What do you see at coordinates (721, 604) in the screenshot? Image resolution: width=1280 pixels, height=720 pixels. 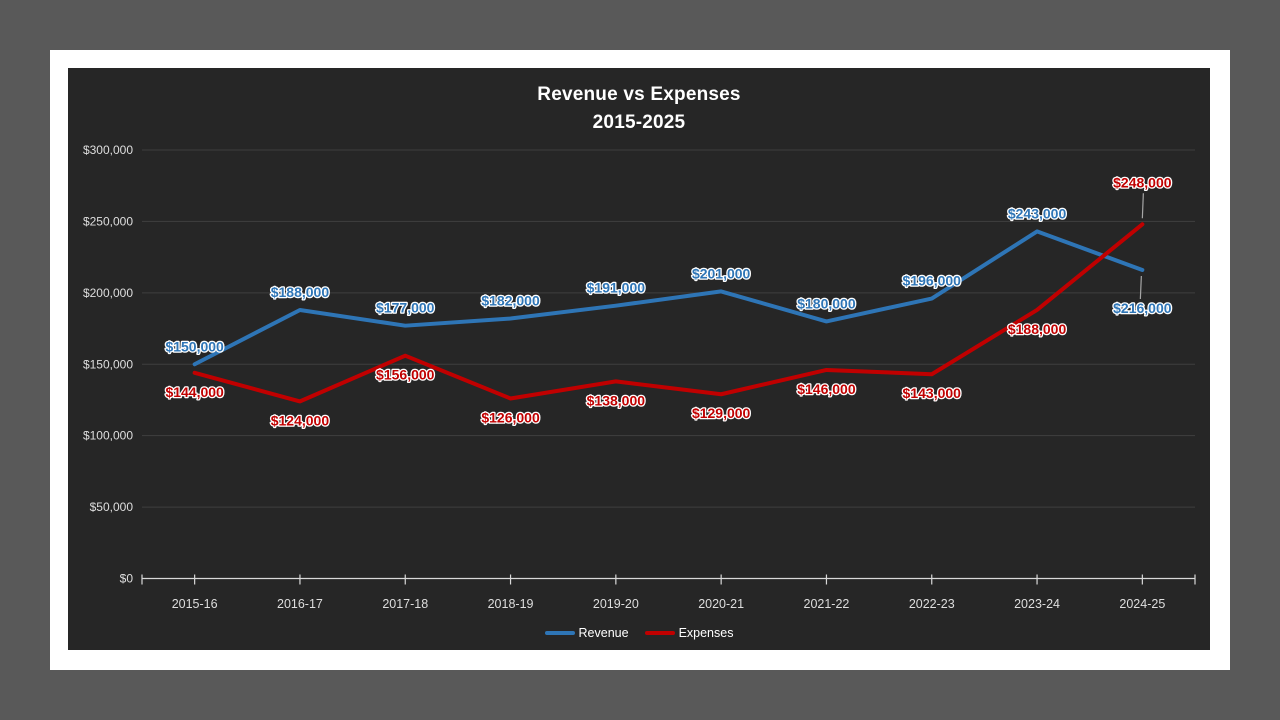 I see `x-axis-tick-label: 2020-21` at bounding box center [721, 604].